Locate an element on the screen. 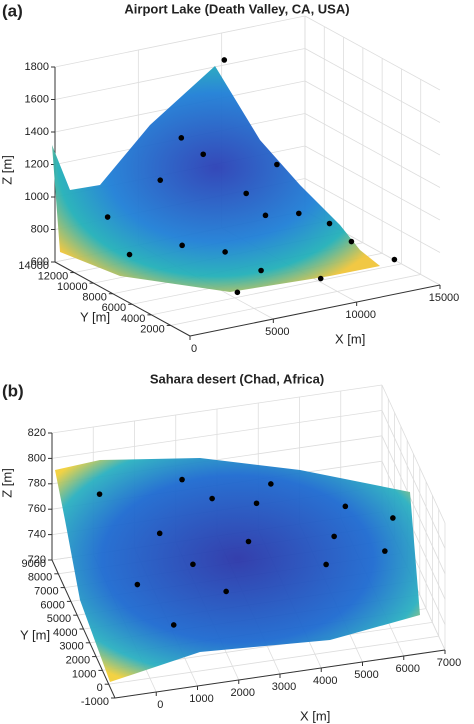 The image size is (474, 724). panel-label: (a) is located at coordinates (12, 10).